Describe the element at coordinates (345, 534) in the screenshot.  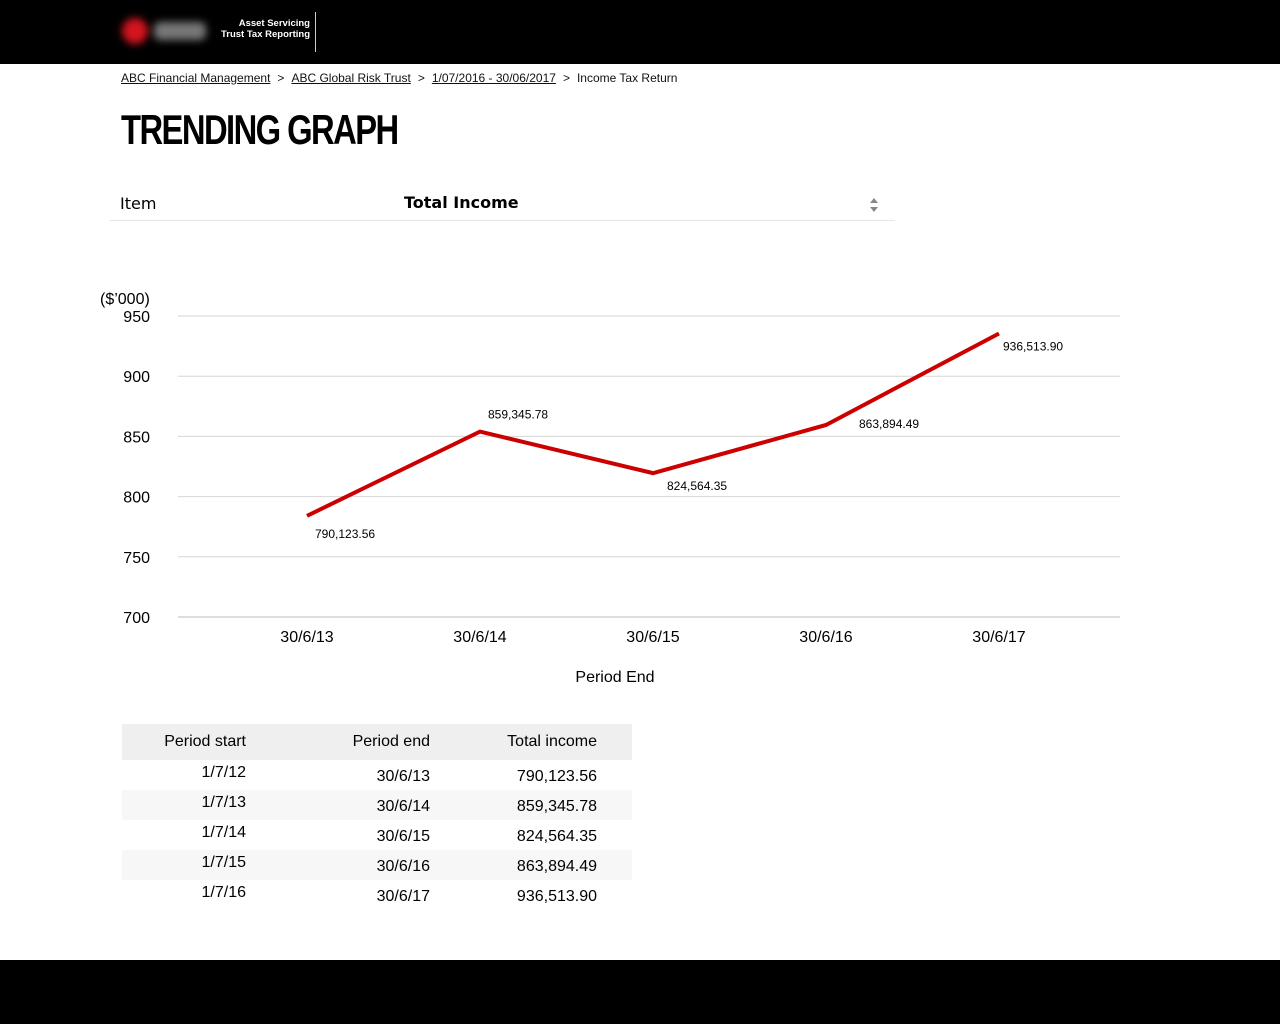
I see `chart-data-label: 790,123.56` at that location.